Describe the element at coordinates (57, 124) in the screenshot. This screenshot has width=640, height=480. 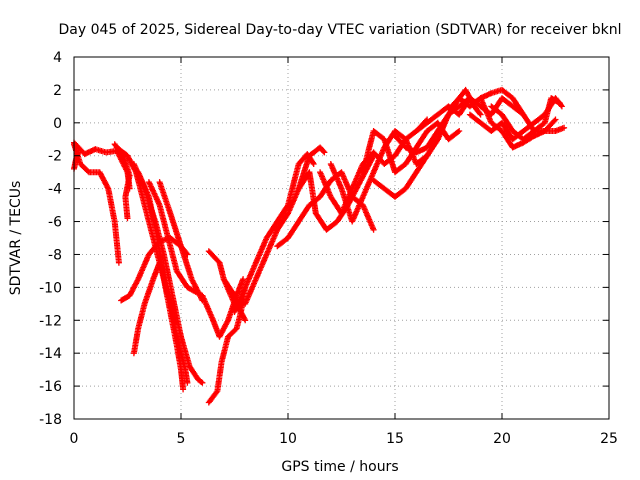
I see `y-tick-label: 0` at that location.